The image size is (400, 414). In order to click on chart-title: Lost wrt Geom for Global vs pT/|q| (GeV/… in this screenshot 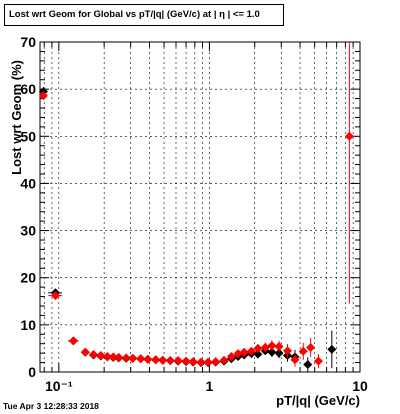, I will do `click(144, 15)`.